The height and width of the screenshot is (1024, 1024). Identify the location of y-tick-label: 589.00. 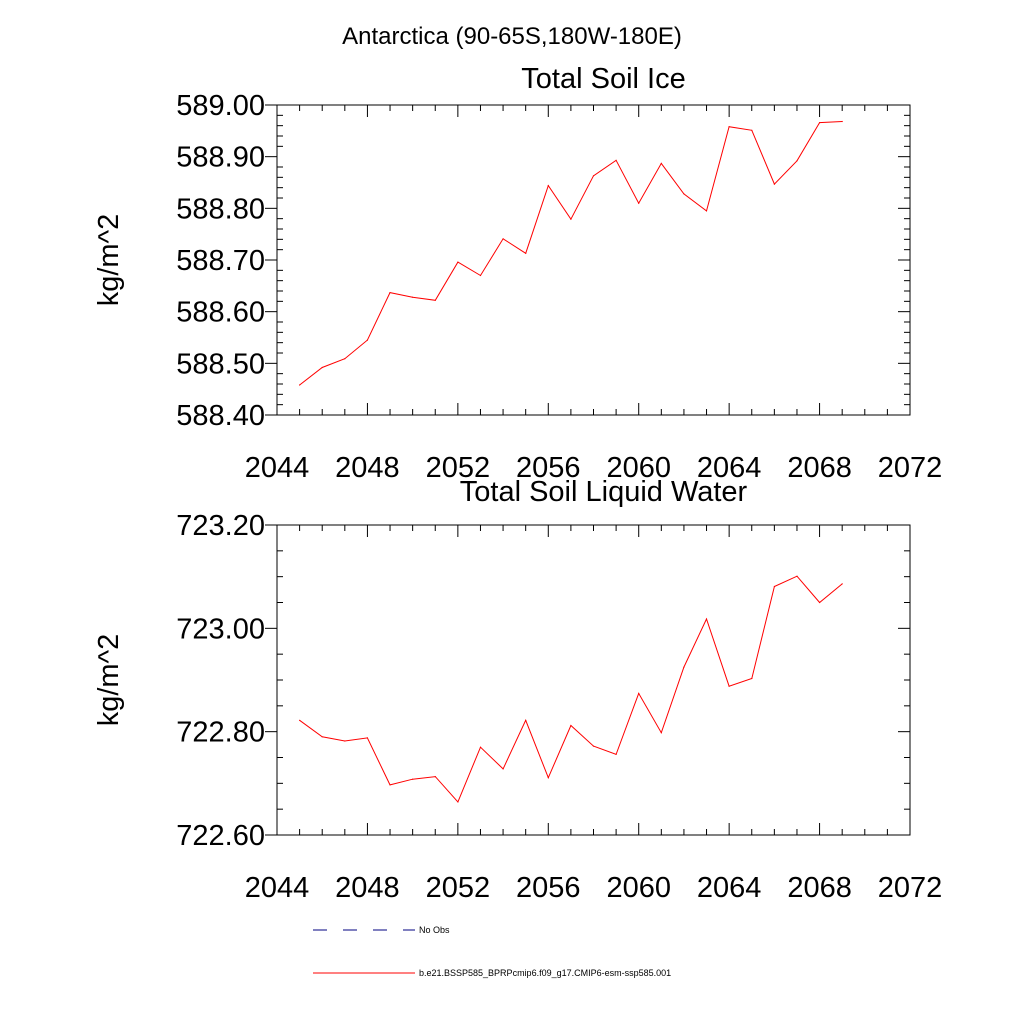
(220, 106).